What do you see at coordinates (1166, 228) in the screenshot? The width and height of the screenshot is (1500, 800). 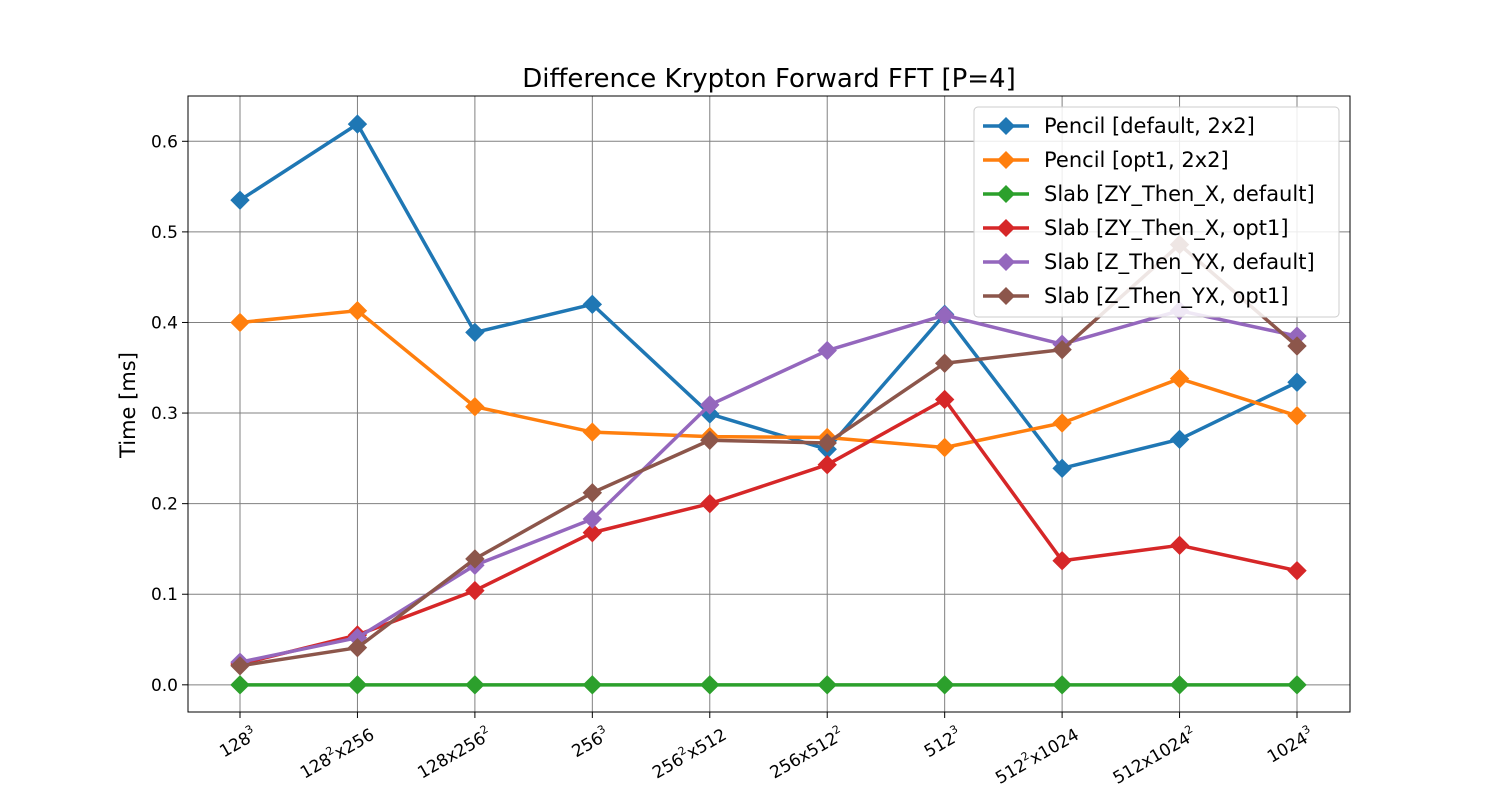 I see `legend-label: Slab [ZY_Then_X, opt1]` at bounding box center [1166, 228].